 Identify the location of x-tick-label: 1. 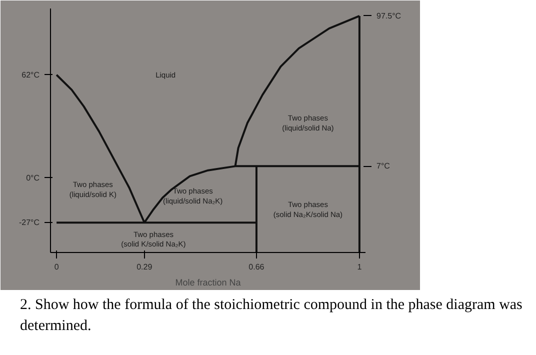
(359, 267).